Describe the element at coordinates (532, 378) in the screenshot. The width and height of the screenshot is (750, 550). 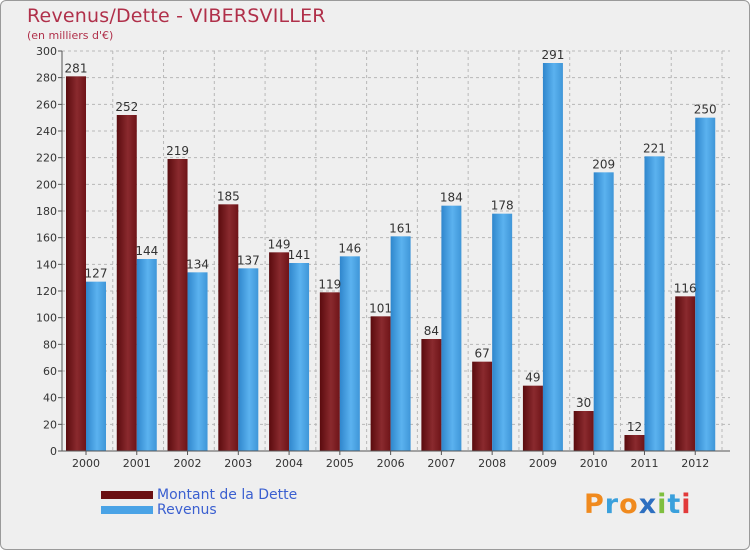
I see `data-label-dette-2009: 49` at that location.